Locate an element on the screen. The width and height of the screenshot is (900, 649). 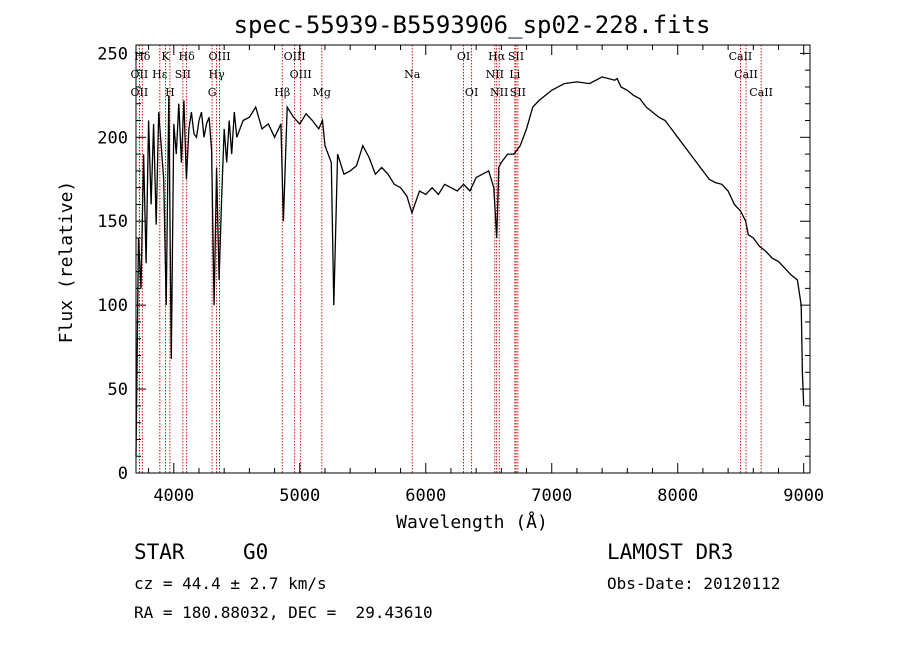
x-tick-label: 6000 is located at coordinates (425, 496).